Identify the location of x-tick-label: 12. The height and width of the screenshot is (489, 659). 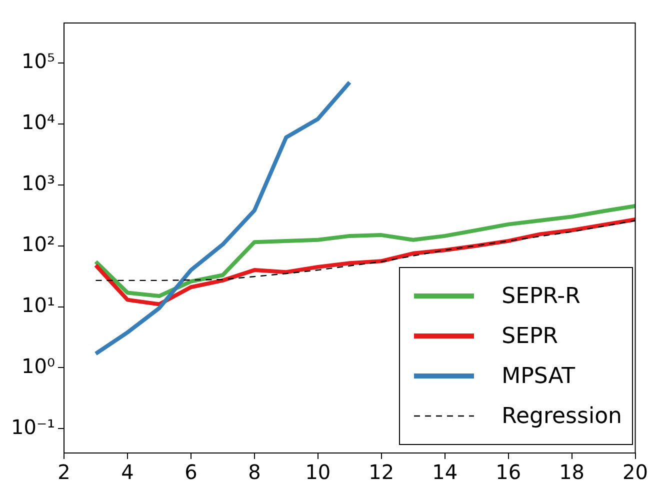
(381, 472).